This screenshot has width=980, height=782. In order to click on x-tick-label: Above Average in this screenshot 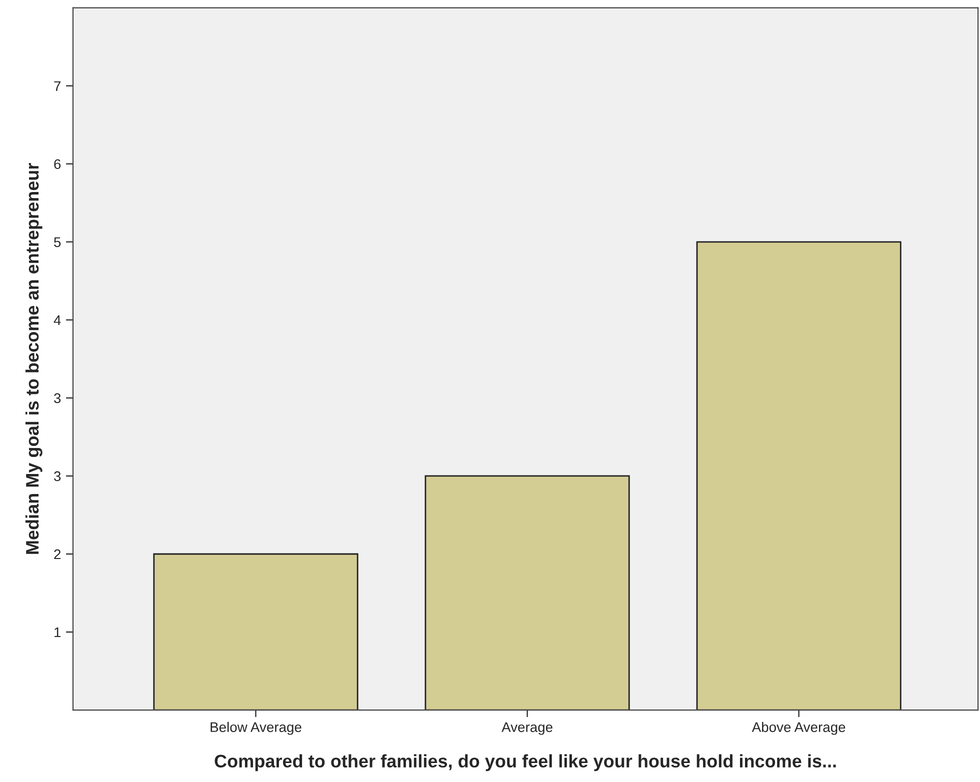, I will do `click(799, 728)`.